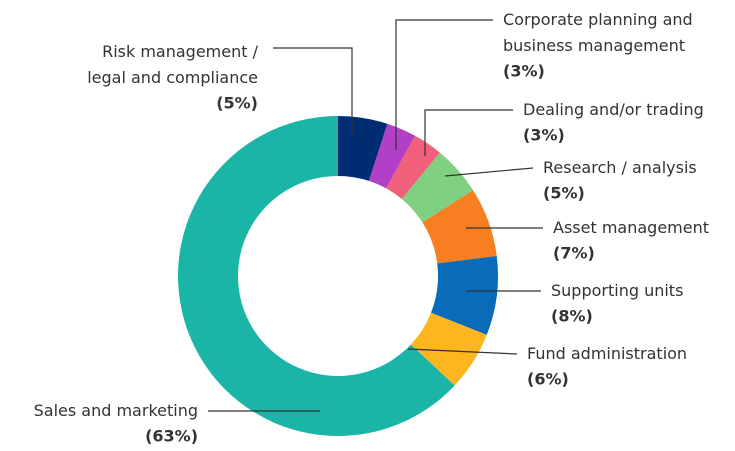 Image resolution: width=735 pixels, height=451 pixels. I want to click on slice-label-line: Research / analysis, so click(620, 167).